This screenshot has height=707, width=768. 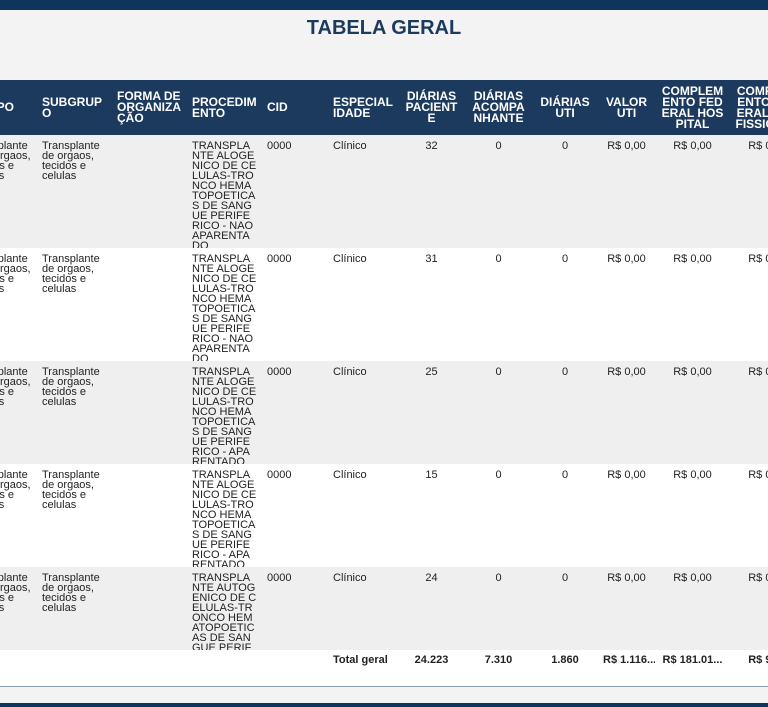 I want to click on cell-content: 25, so click(x=431, y=372).